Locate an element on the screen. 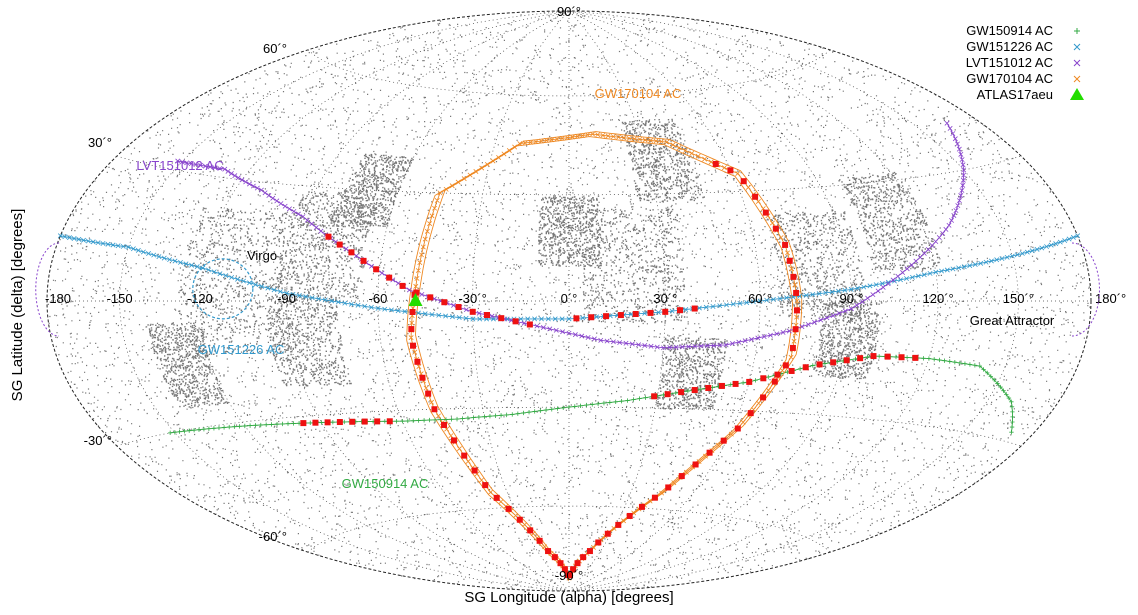  lat-tick-label: 90´° is located at coordinates (569, 11).